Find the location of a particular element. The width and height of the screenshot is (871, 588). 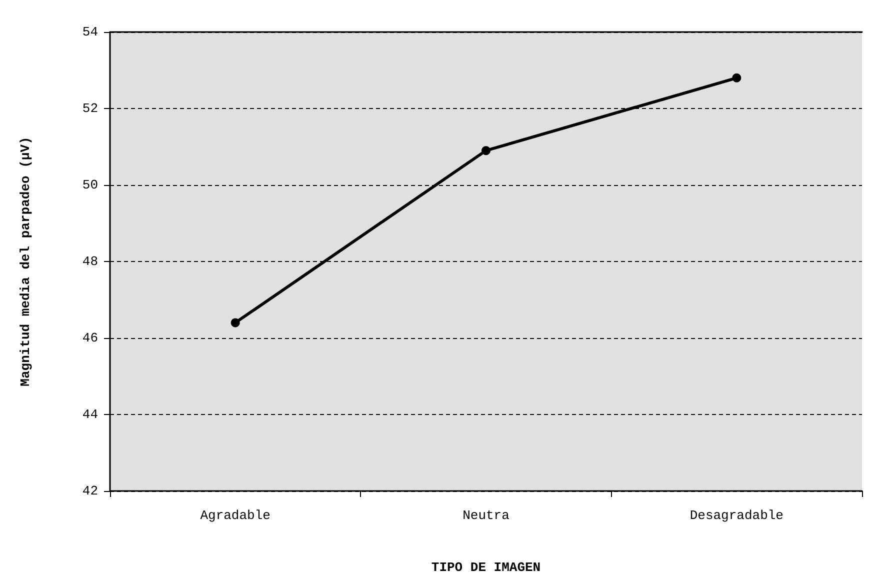

y-tick-label: 50 is located at coordinates (90, 185).